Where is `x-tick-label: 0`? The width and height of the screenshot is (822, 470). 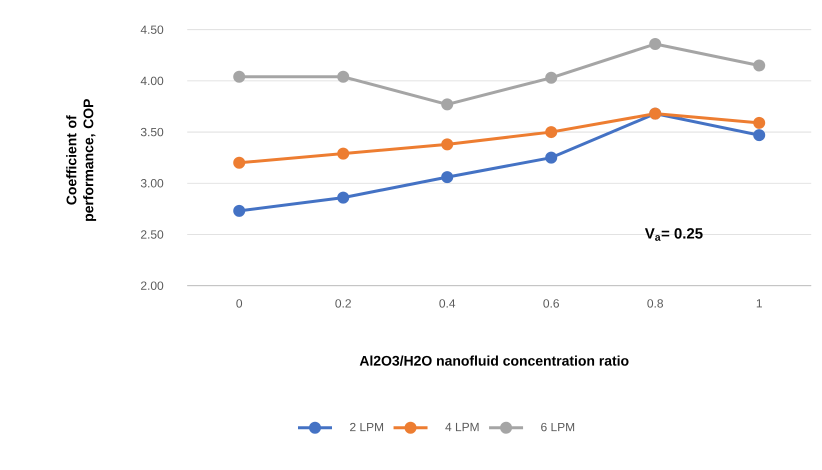
x-tick-label: 0 is located at coordinates (239, 303).